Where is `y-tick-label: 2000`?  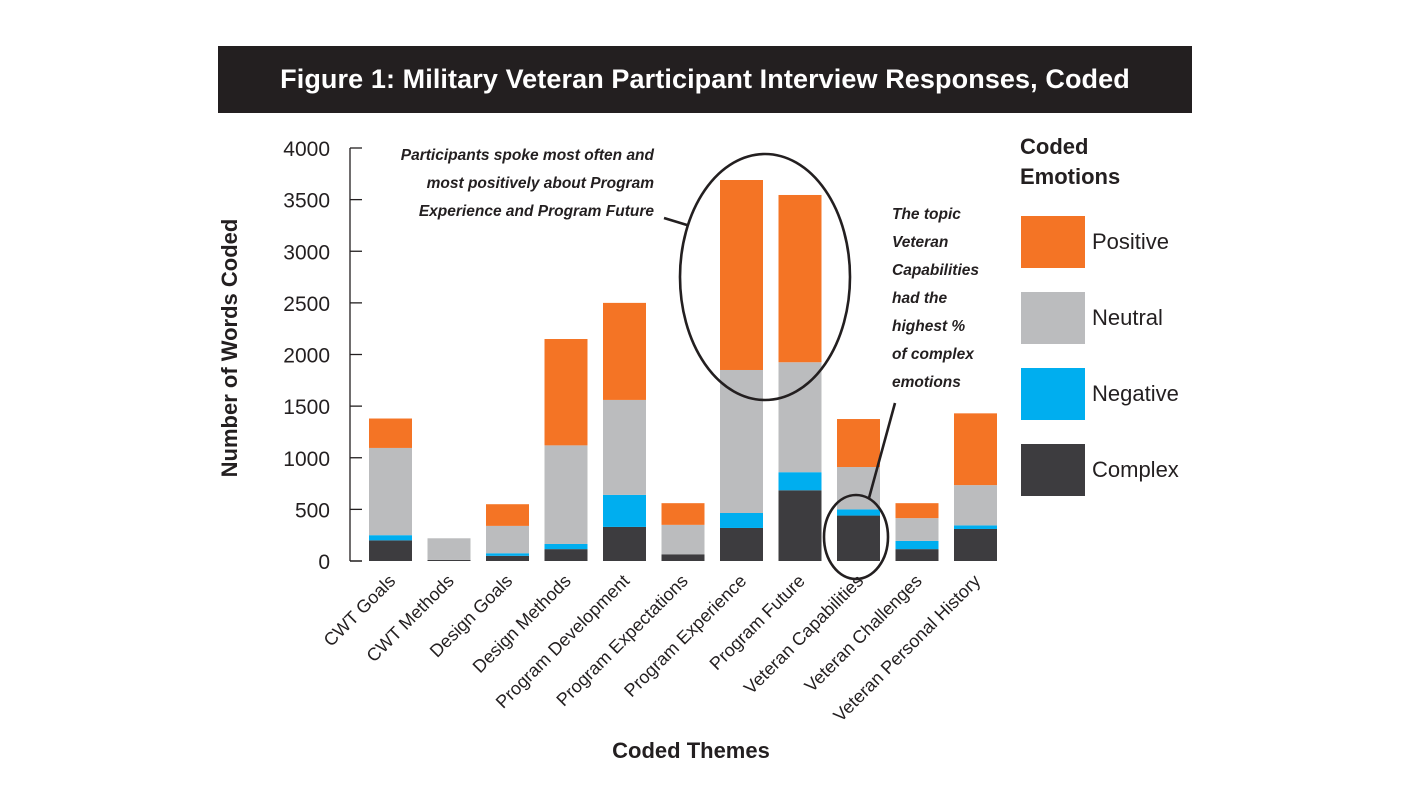 y-tick-label: 2000 is located at coordinates (306, 356).